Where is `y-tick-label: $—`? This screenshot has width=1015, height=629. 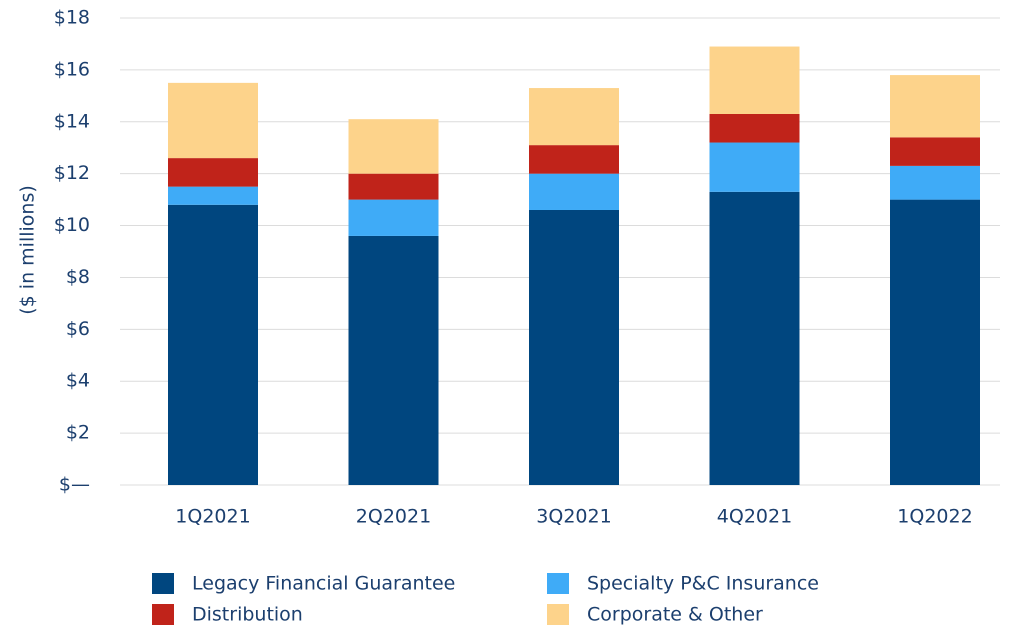 y-tick-label: $— is located at coordinates (74, 485).